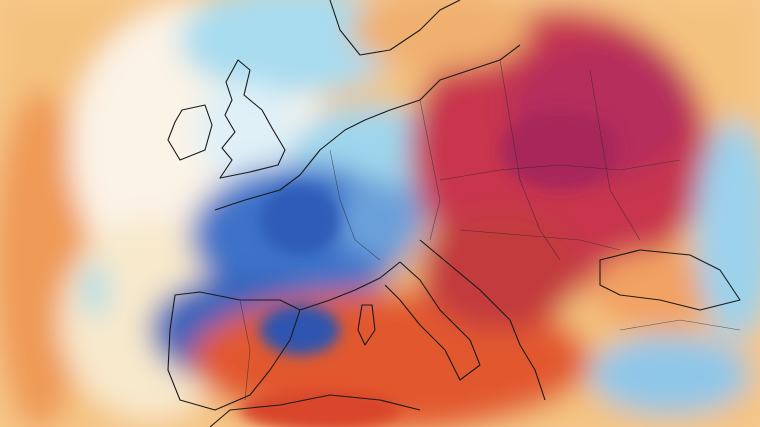  Describe the element at coordinates (252, 119) in the screenshot. I see `coast-uk` at that location.